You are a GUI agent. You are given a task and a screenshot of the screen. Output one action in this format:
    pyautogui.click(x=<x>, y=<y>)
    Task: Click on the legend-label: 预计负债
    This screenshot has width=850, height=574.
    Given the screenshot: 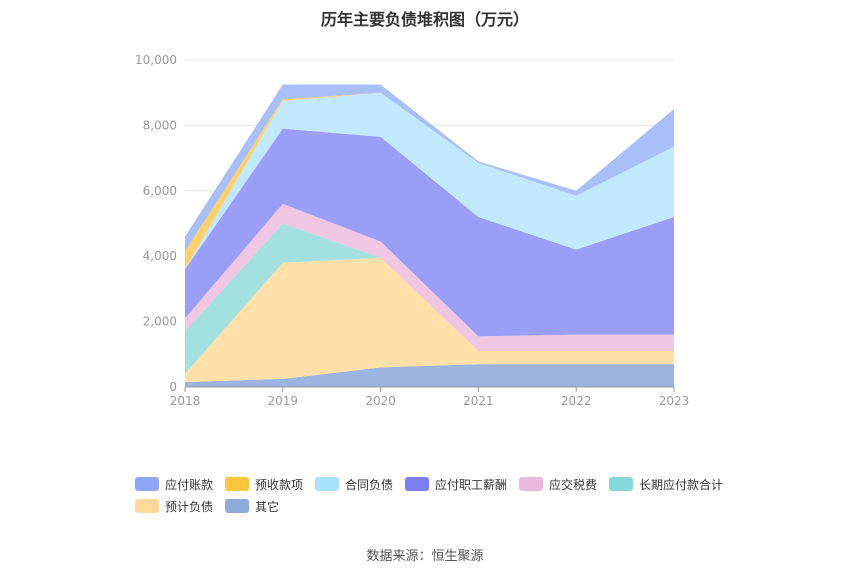 What is the action you would take?
    pyautogui.click(x=189, y=506)
    